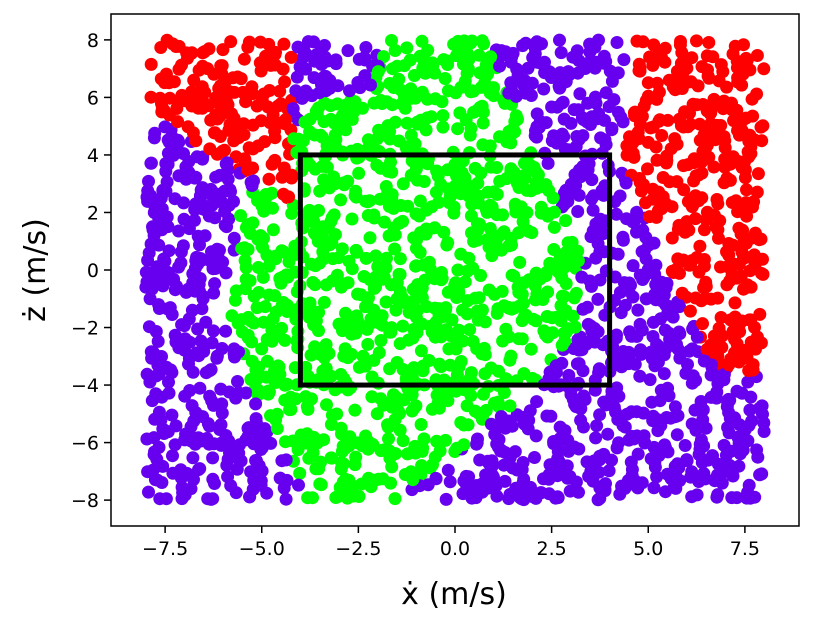 This screenshot has height=625, width=814. I want to click on x-tick-label: −5.0, so click(262, 549).